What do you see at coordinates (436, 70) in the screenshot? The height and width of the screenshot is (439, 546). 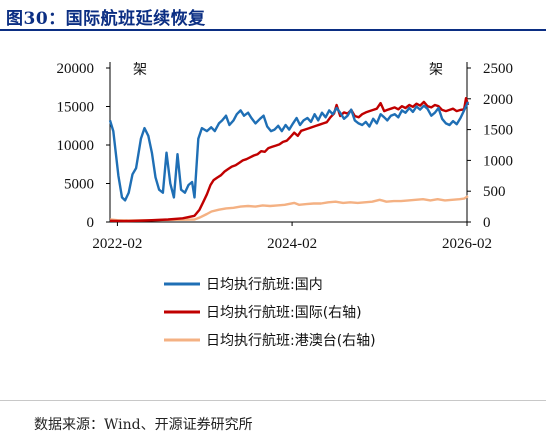 I see `y-right-unit: 架` at bounding box center [436, 70].